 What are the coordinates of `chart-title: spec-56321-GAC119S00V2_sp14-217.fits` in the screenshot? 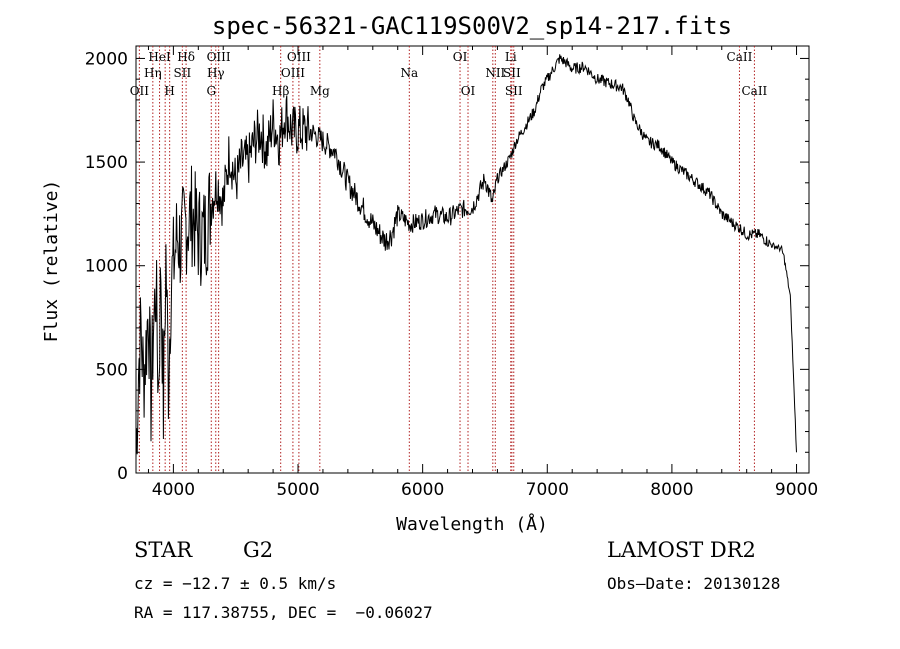 It's located at (472, 26).